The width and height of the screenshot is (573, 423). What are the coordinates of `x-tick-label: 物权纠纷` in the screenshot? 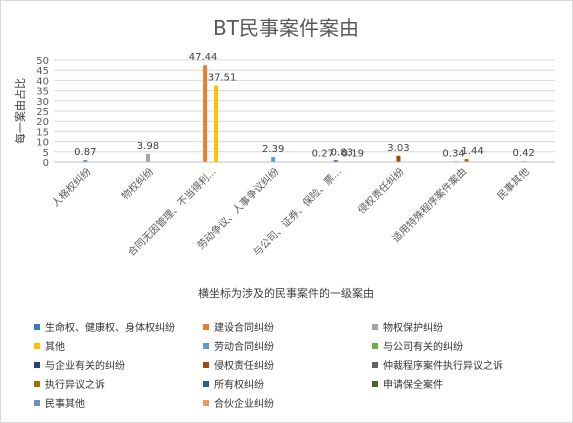 It's located at (137, 183).